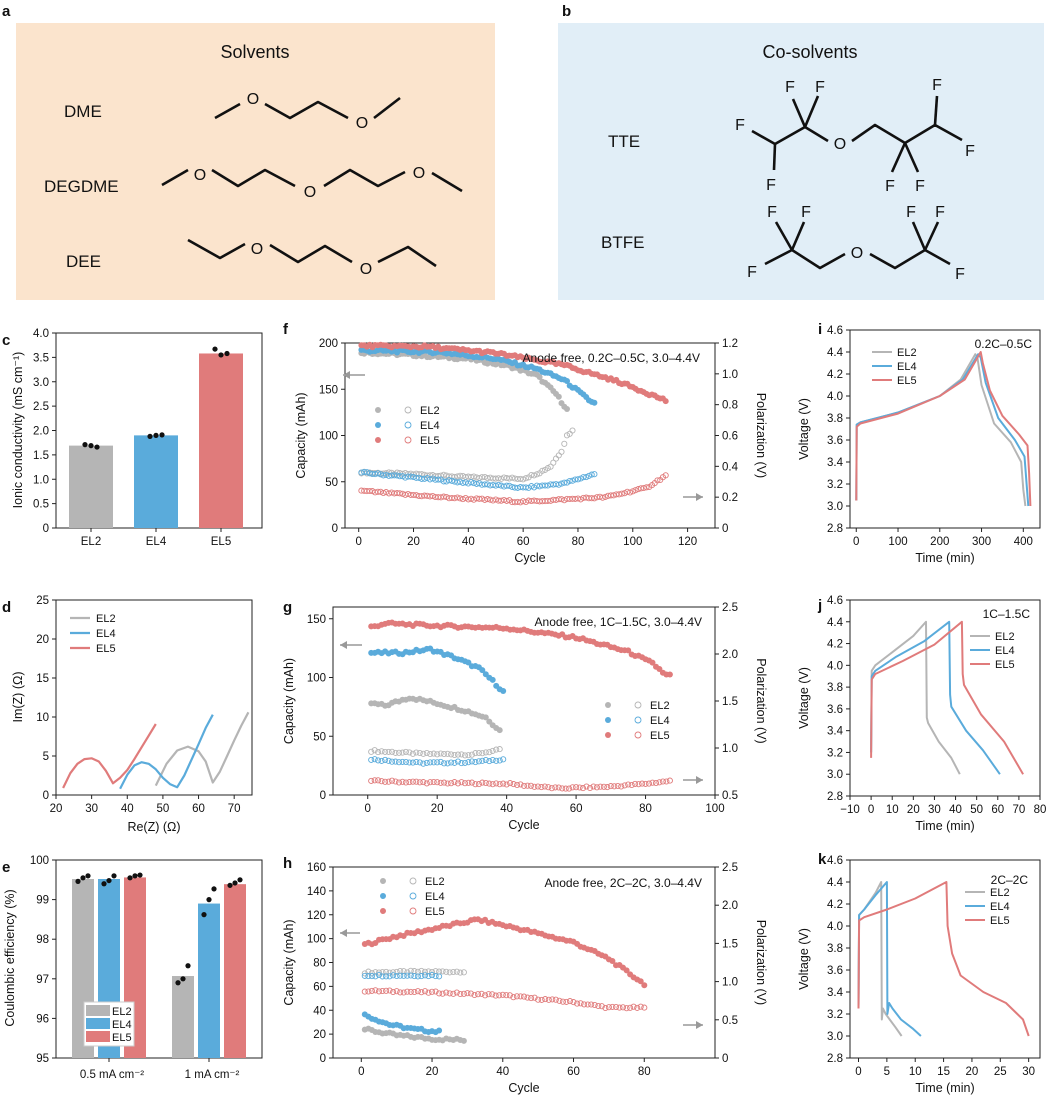  What do you see at coordinates (328, 390) in the screenshot?
I see `f-ytick-label: 150` at bounding box center [328, 390].